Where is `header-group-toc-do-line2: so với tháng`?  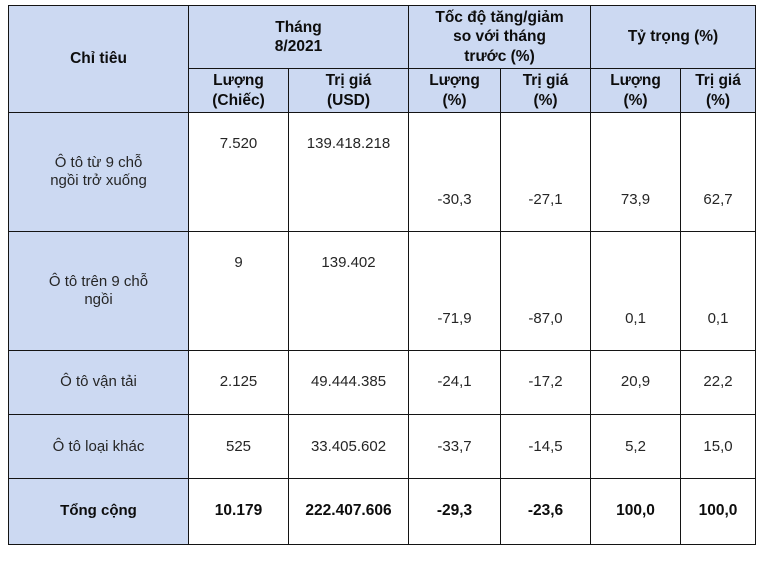
header-group-toc-do-line2: so với tháng is located at coordinates (499, 37).